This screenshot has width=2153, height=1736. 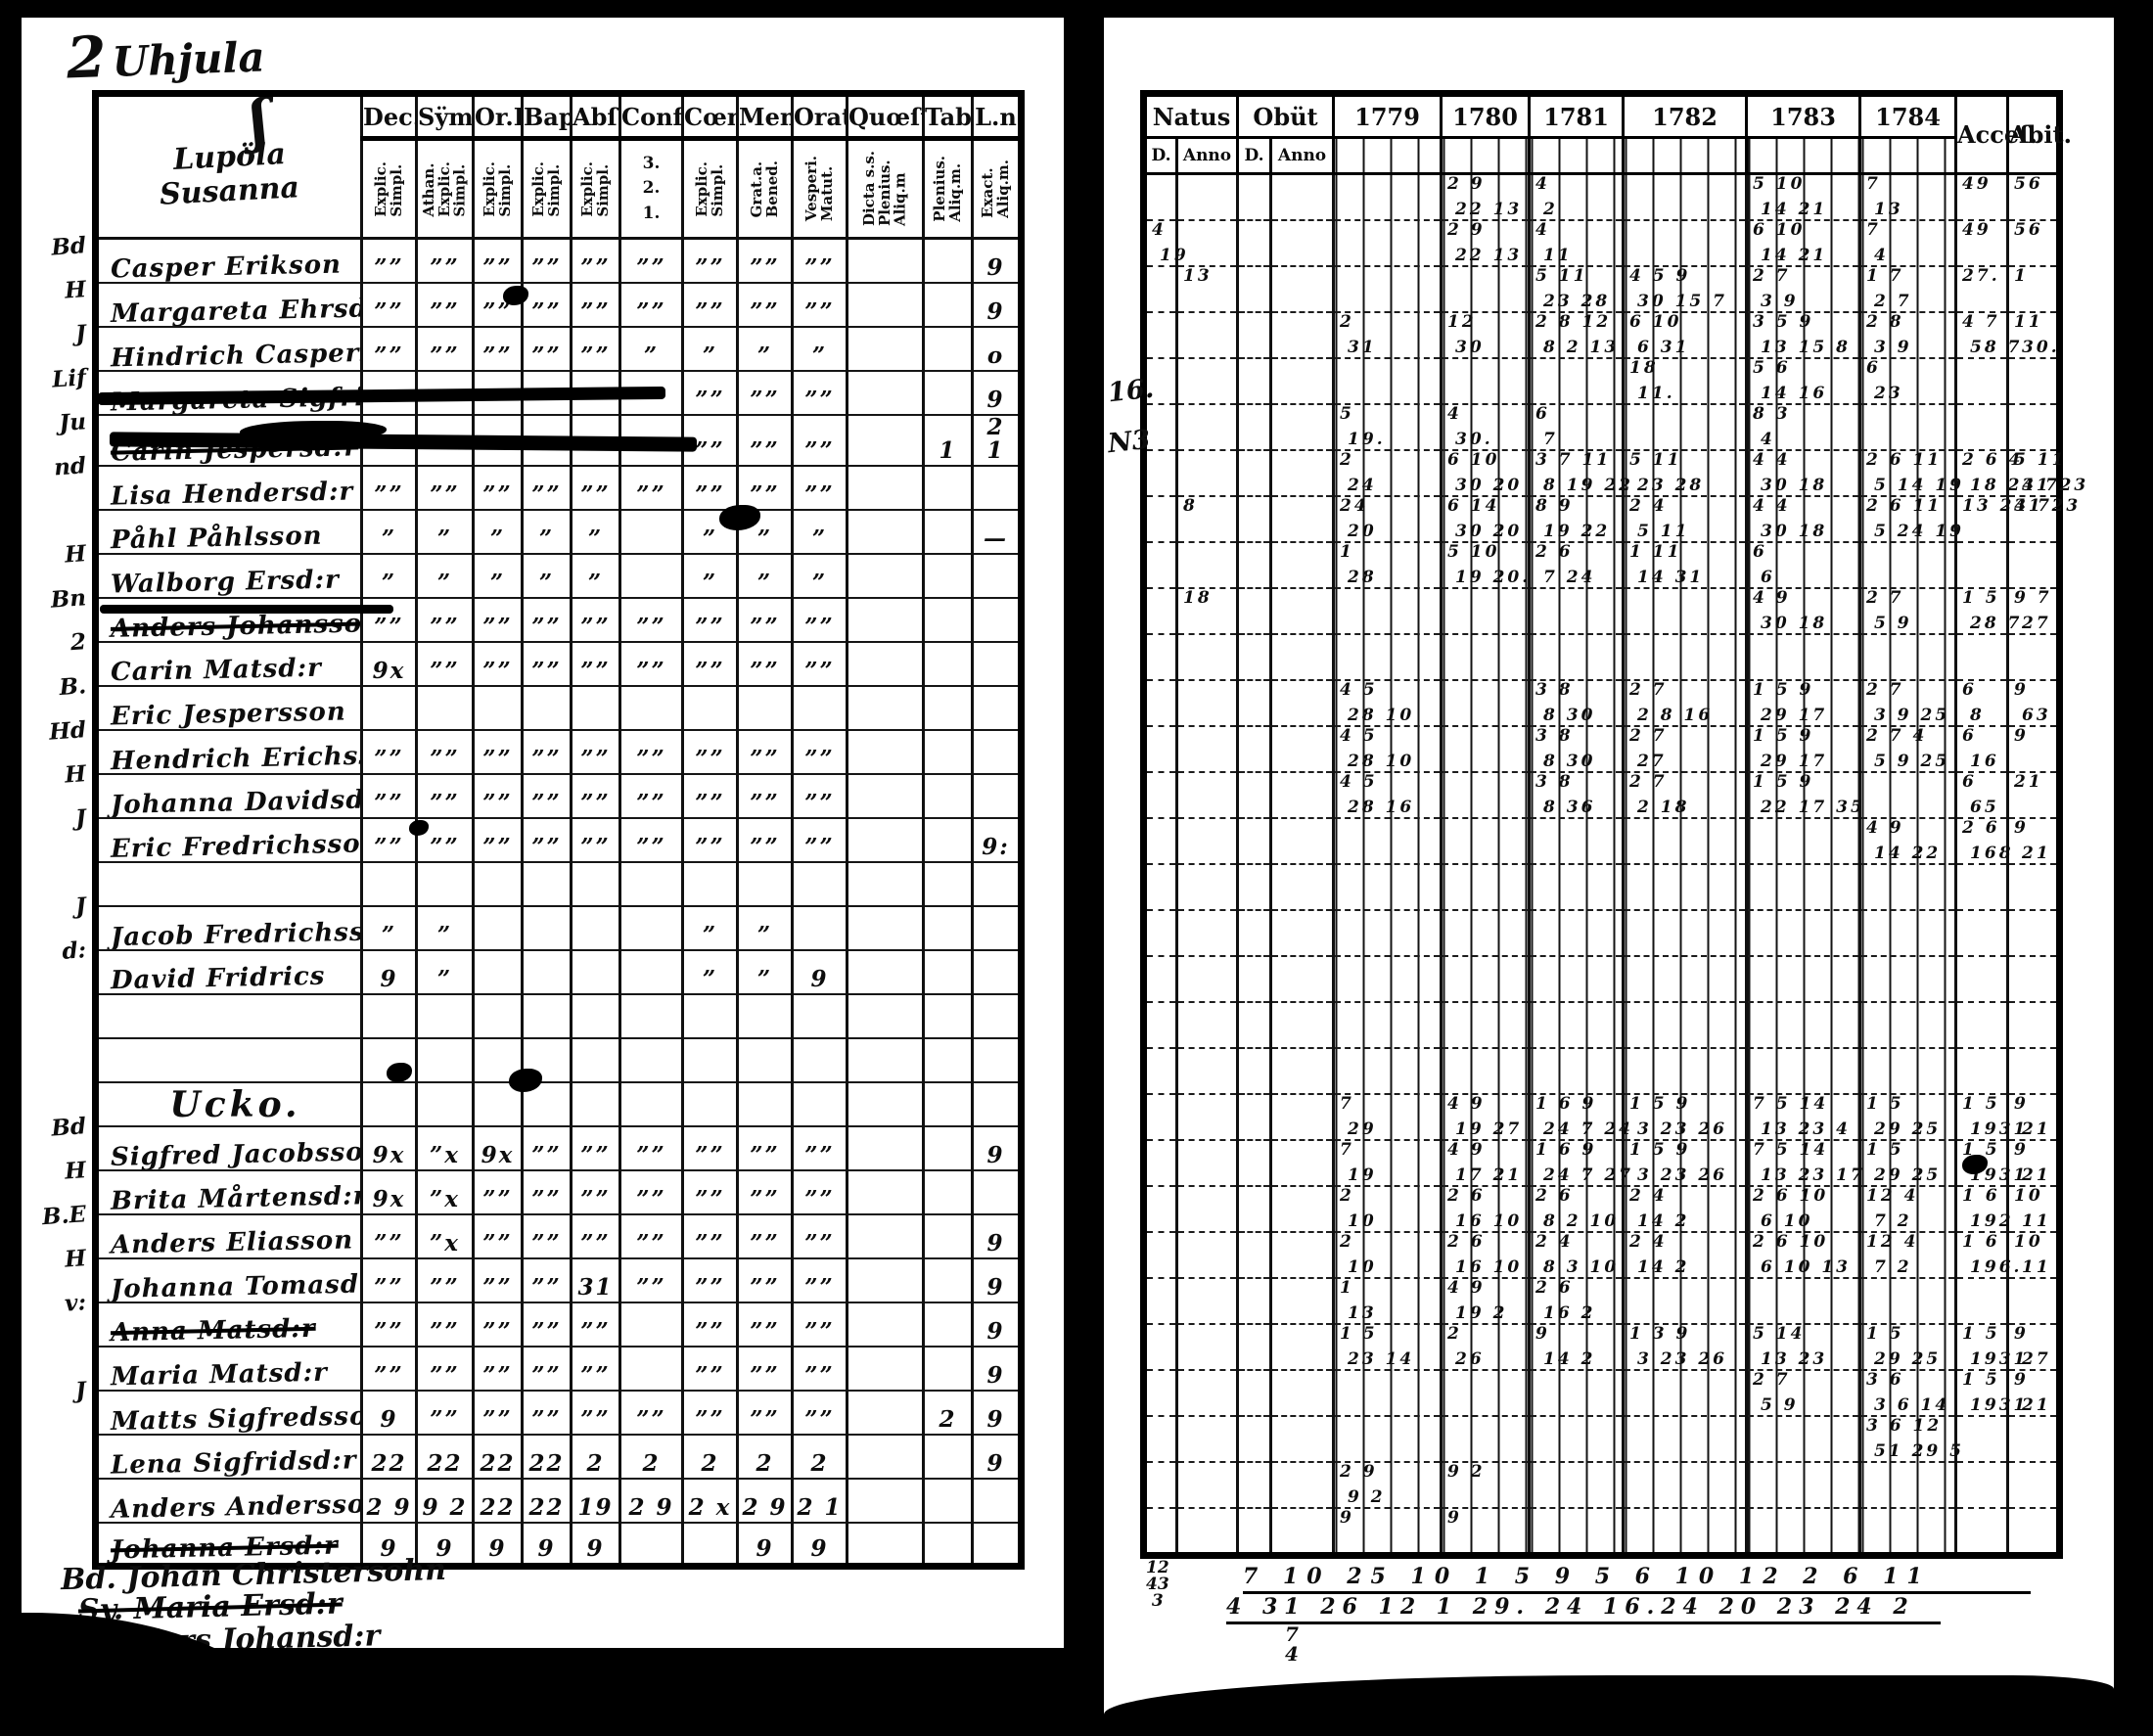 What do you see at coordinates (651, 1463) in the screenshot?
I see `ditto-mark: 2` at bounding box center [651, 1463].